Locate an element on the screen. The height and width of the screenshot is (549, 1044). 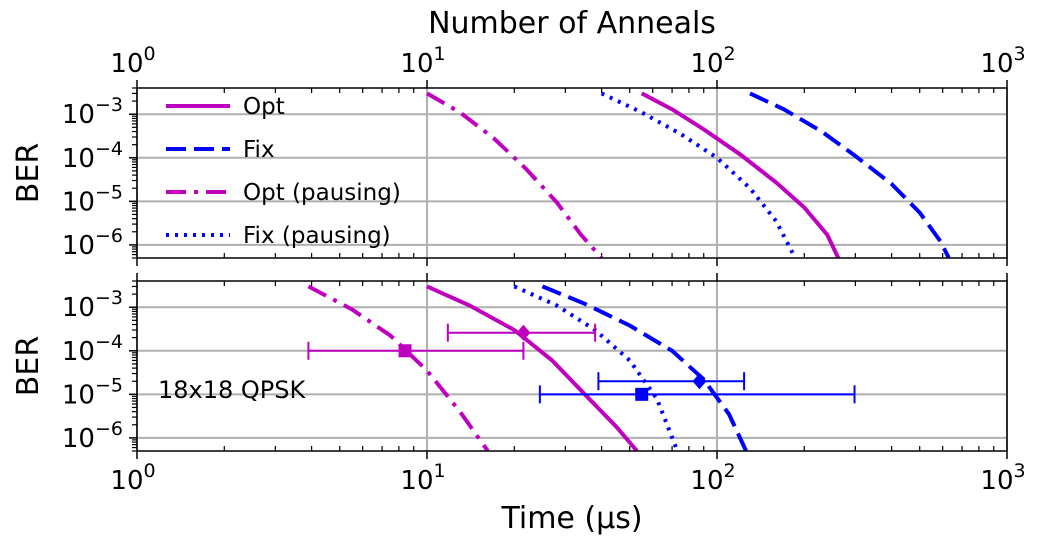
series-line-opt-pausing is located at coordinates (515, 174).